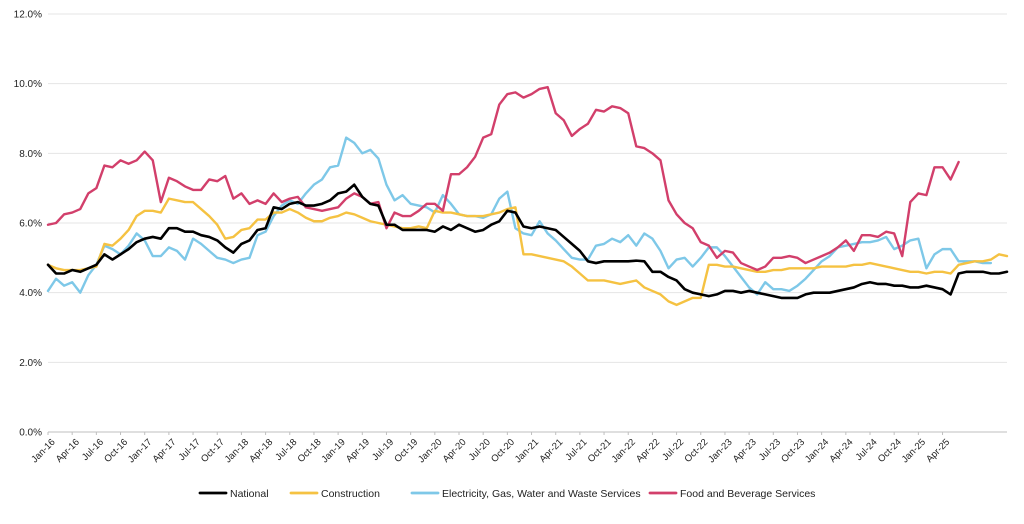 Image resolution: width=1024 pixels, height=524 pixels. I want to click on legend-item-construction: Construction, so click(334, 494).